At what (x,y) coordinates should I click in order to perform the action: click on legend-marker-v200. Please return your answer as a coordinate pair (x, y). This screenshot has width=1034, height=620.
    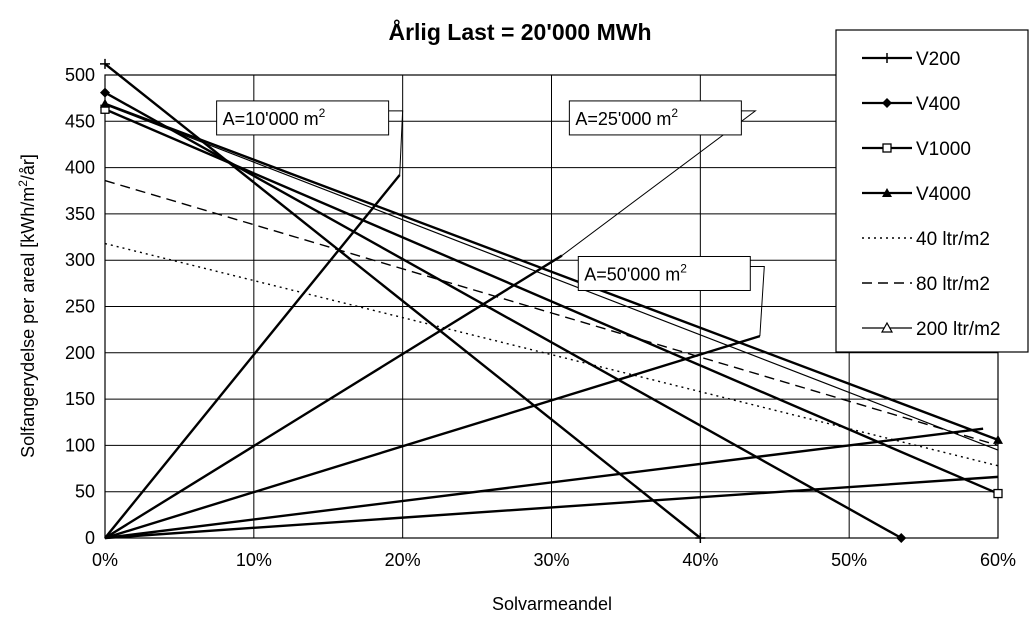
    Looking at the image, I should click on (887, 58).